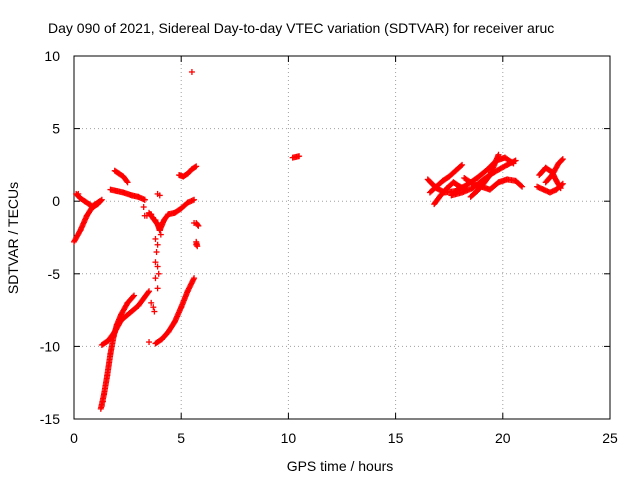  I want to click on y-axis-label: SDTVAR / TECUs, so click(13, 238).